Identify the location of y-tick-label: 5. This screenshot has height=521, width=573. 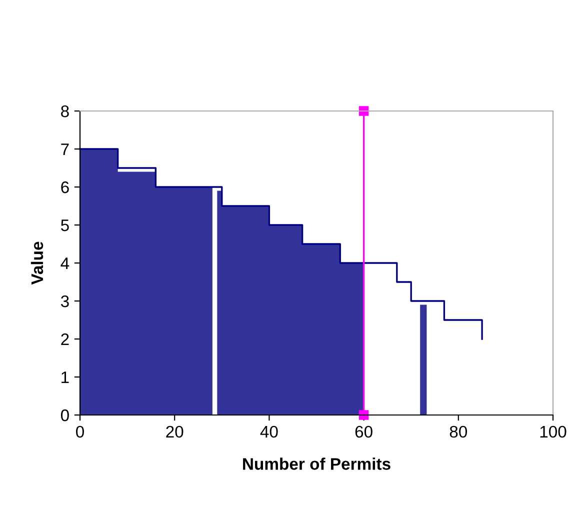
(64, 226).